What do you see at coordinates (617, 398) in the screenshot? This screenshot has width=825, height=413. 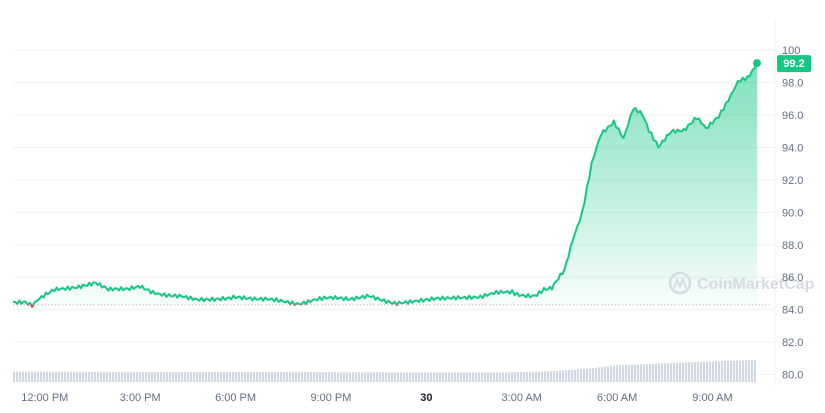 I see `x-tick-label: 6:00 AM` at bounding box center [617, 398].